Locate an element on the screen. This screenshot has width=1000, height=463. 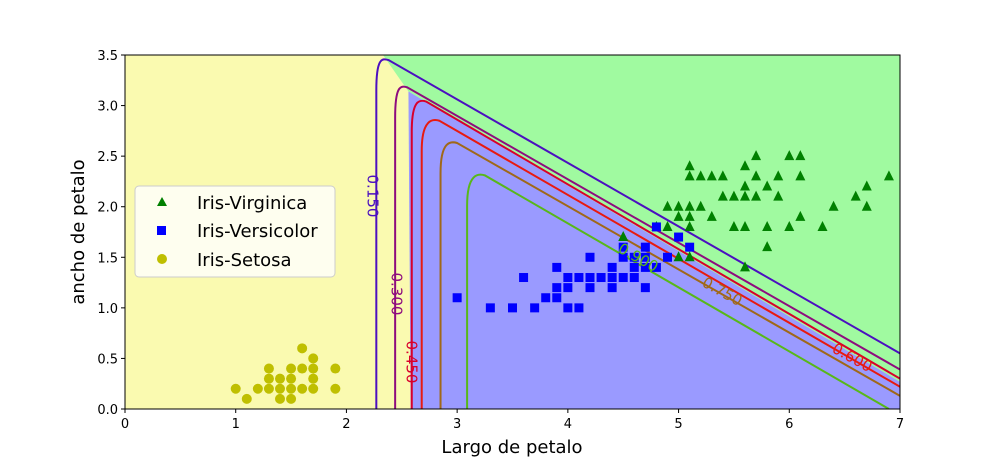
x-tick-label: 5 is located at coordinates (678, 424).